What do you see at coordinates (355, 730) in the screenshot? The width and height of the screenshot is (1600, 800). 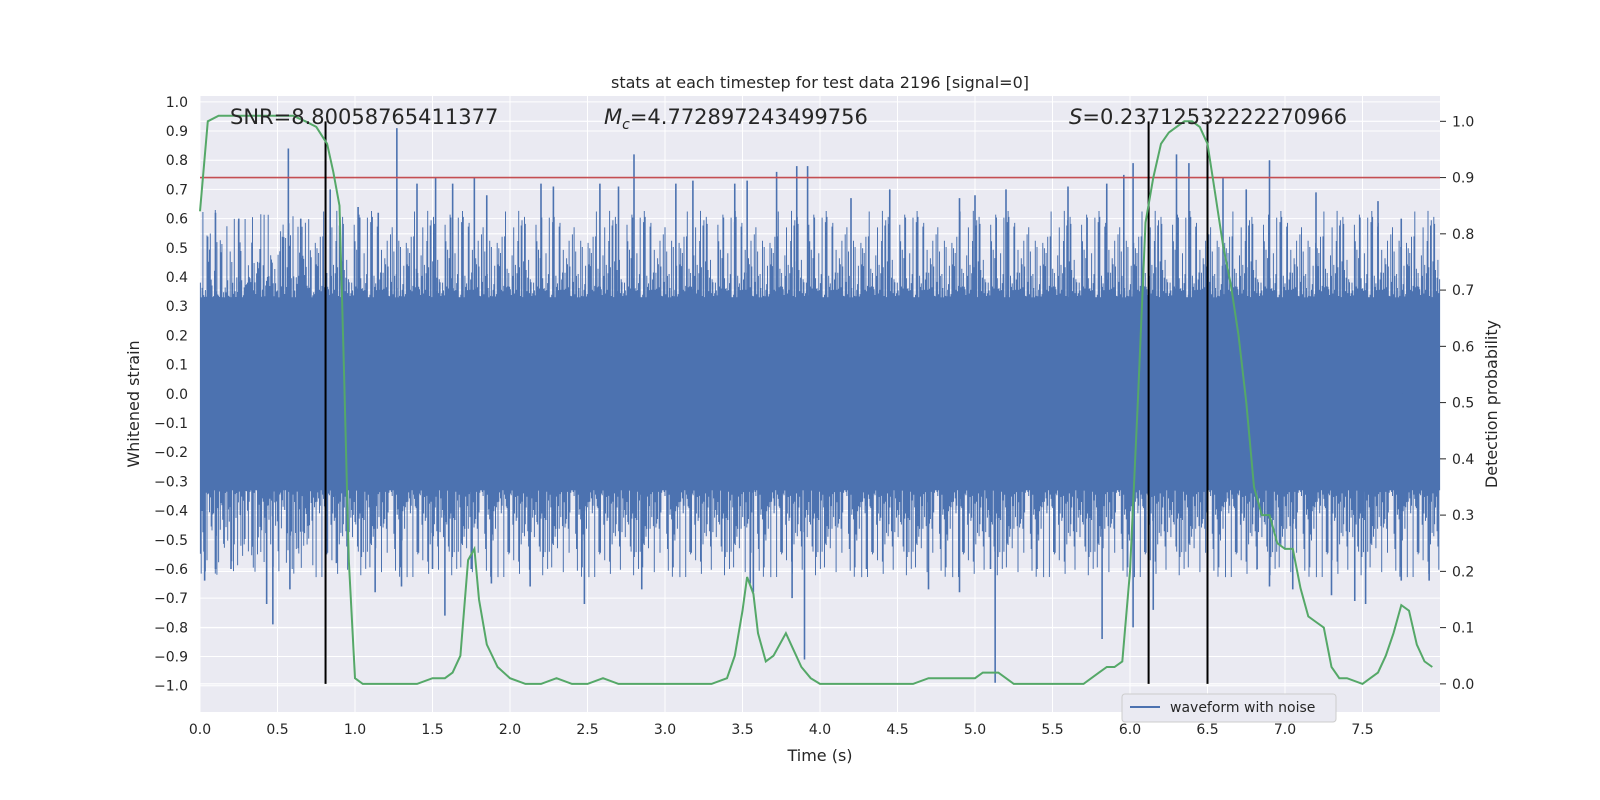 I see `x-tick-label: 1.0` at bounding box center [355, 730].